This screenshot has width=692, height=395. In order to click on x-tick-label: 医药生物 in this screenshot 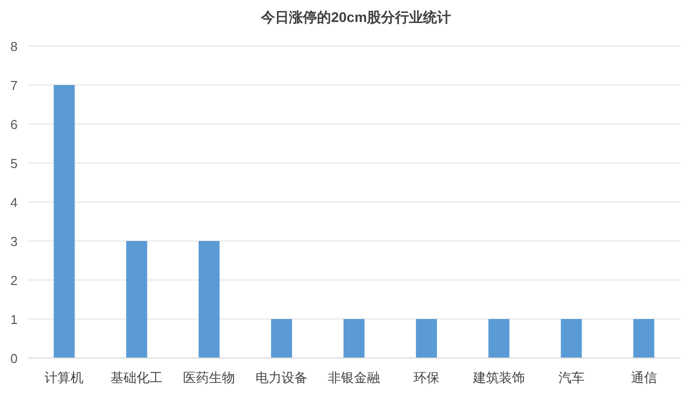, I will do `click(209, 377)`.